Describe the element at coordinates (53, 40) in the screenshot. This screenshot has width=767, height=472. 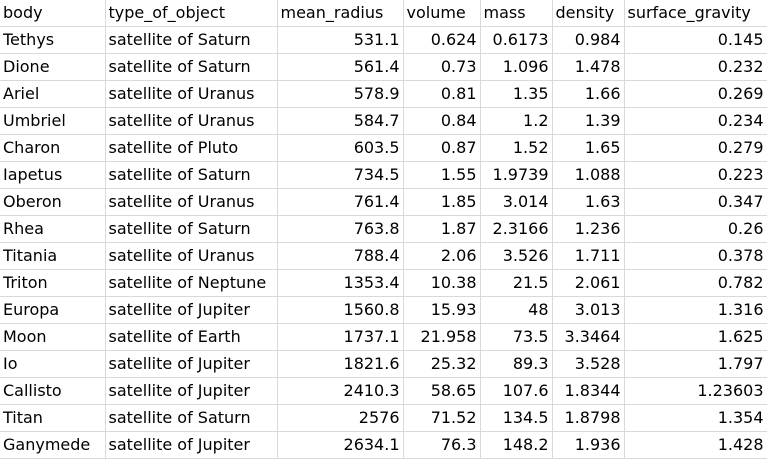
I see `cell-body: Tethys` at that location.